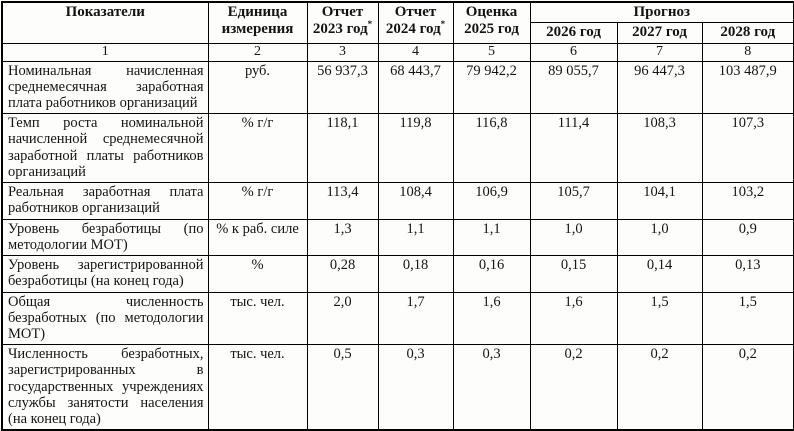 The height and width of the screenshot is (431, 794). Describe the element at coordinates (491, 201) in the screenshot. I see `value-cell: 106,9` at that location.